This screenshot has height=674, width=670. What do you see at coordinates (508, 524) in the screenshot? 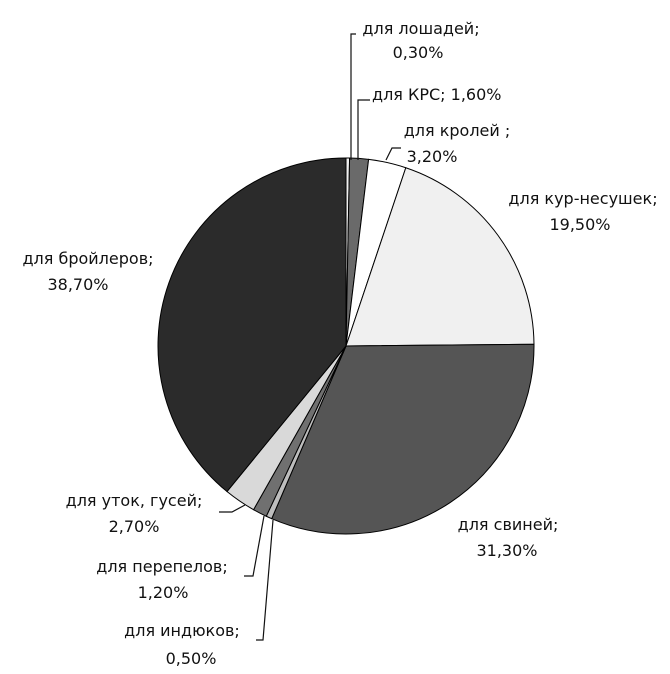
I see `slice-label-name-для-свиней: для свиней;` at bounding box center [508, 524].